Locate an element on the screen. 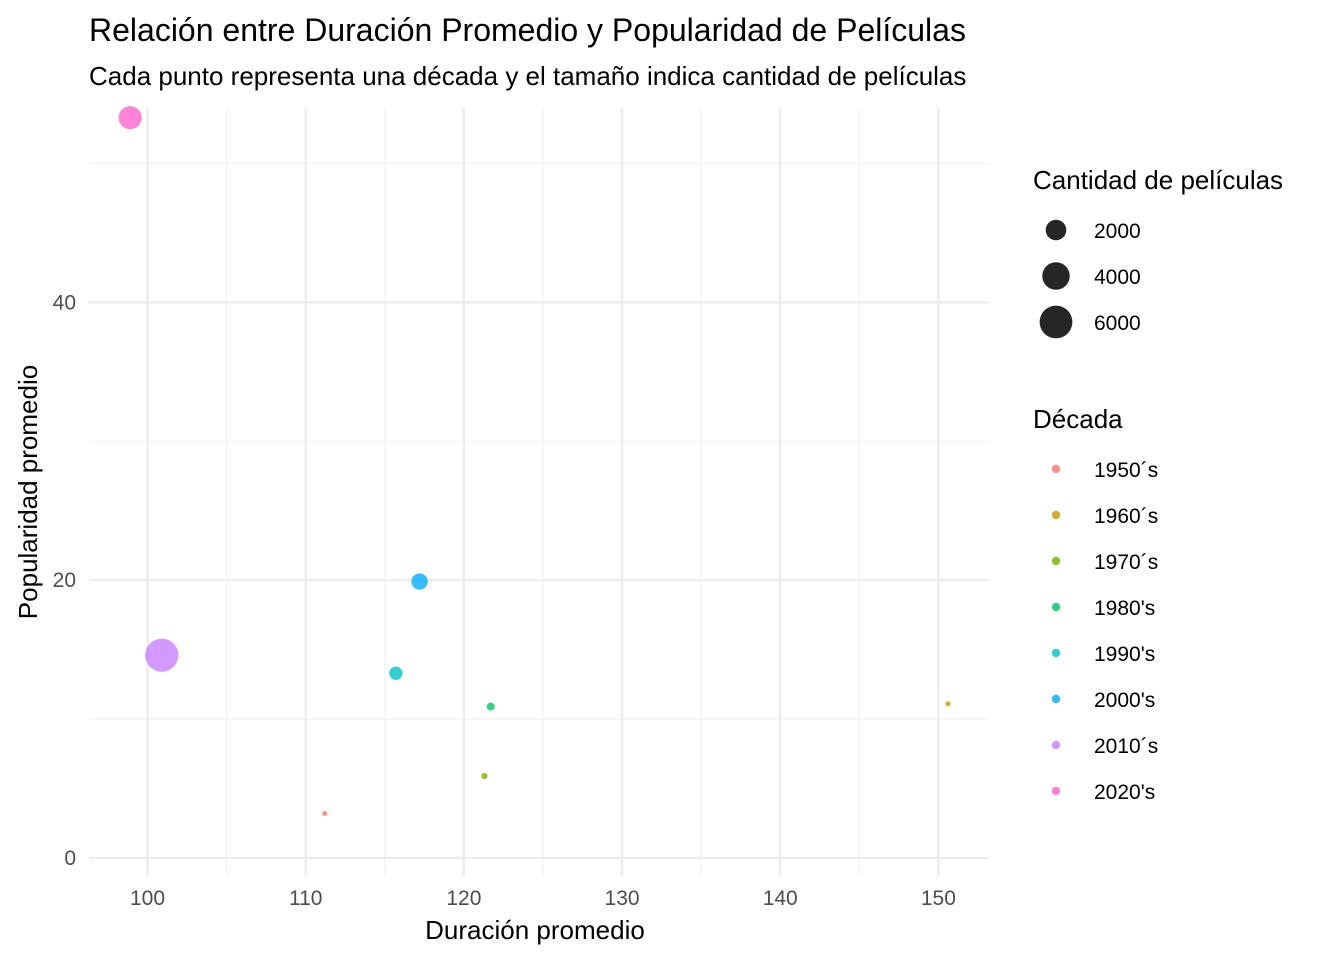 The image size is (1344, 960). data-point-1990s is located at coordinates (396, 673).